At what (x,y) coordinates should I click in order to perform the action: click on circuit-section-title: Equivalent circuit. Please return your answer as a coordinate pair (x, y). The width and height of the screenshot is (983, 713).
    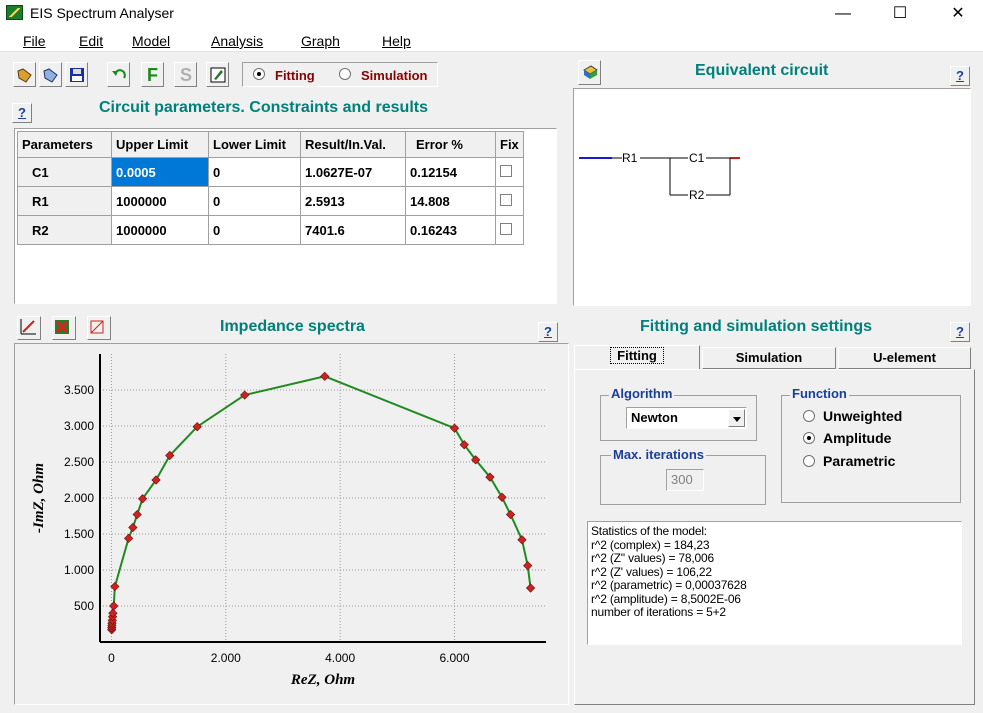
    Looking at the image, I should click on (762, 70).